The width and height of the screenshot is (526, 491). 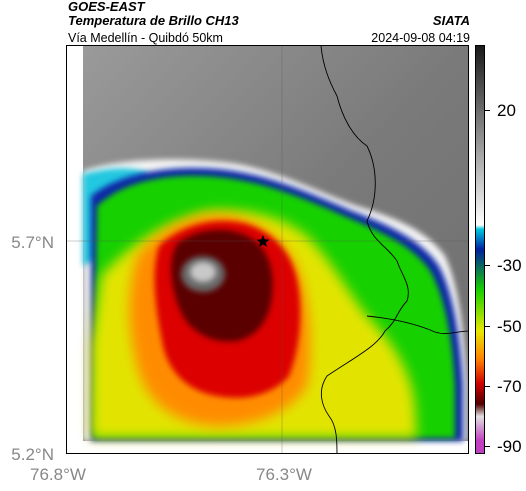 What do you see at coordinates (364, 249) in the screenshot?
I see `department-border` at bounding box center [364, 249].